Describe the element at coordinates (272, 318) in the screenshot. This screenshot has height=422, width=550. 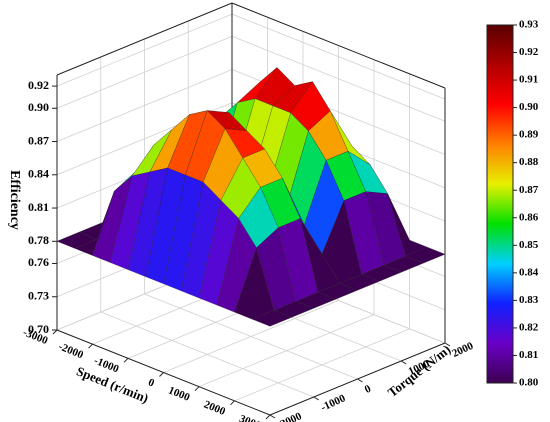
I see `surface-patch` at that location.